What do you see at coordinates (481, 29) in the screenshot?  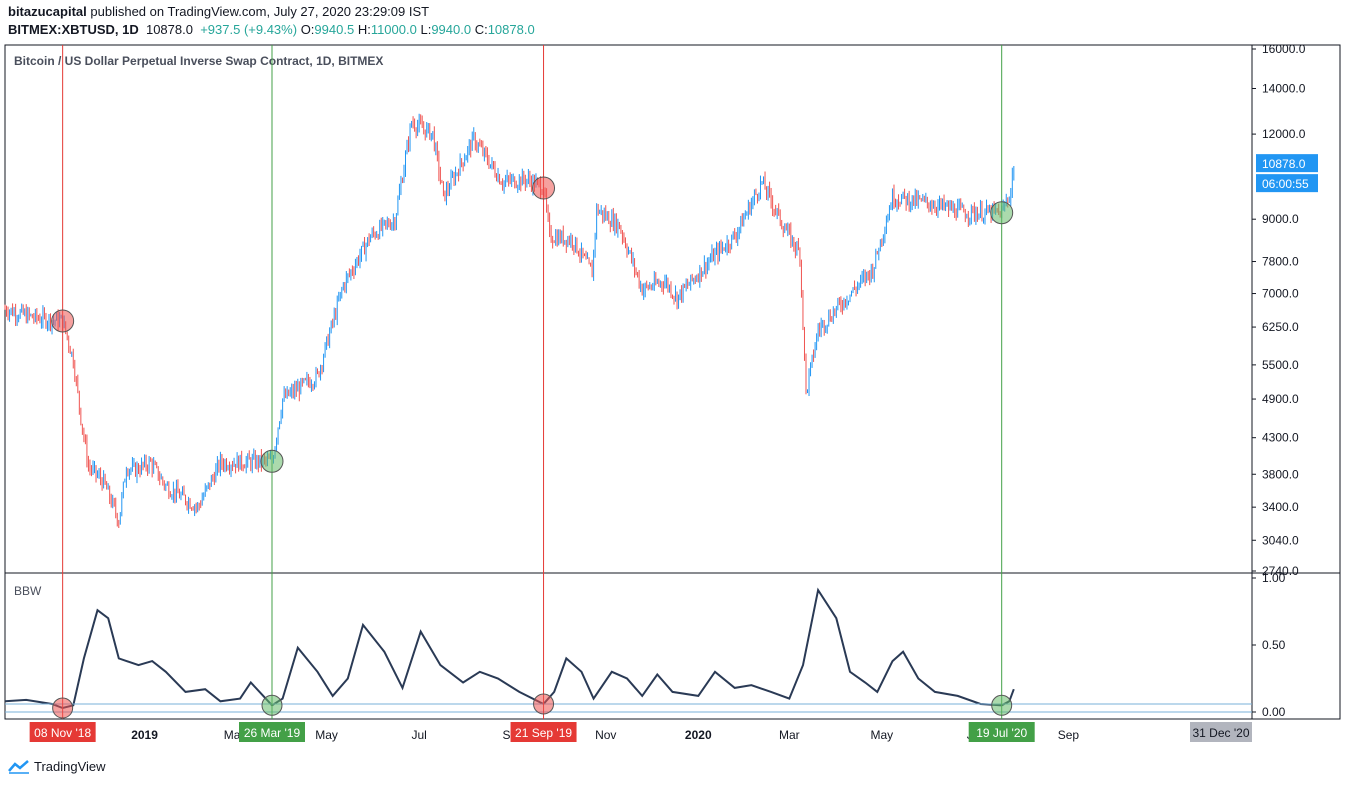 I see `close-label: C:` at bounding box center [481, 29].